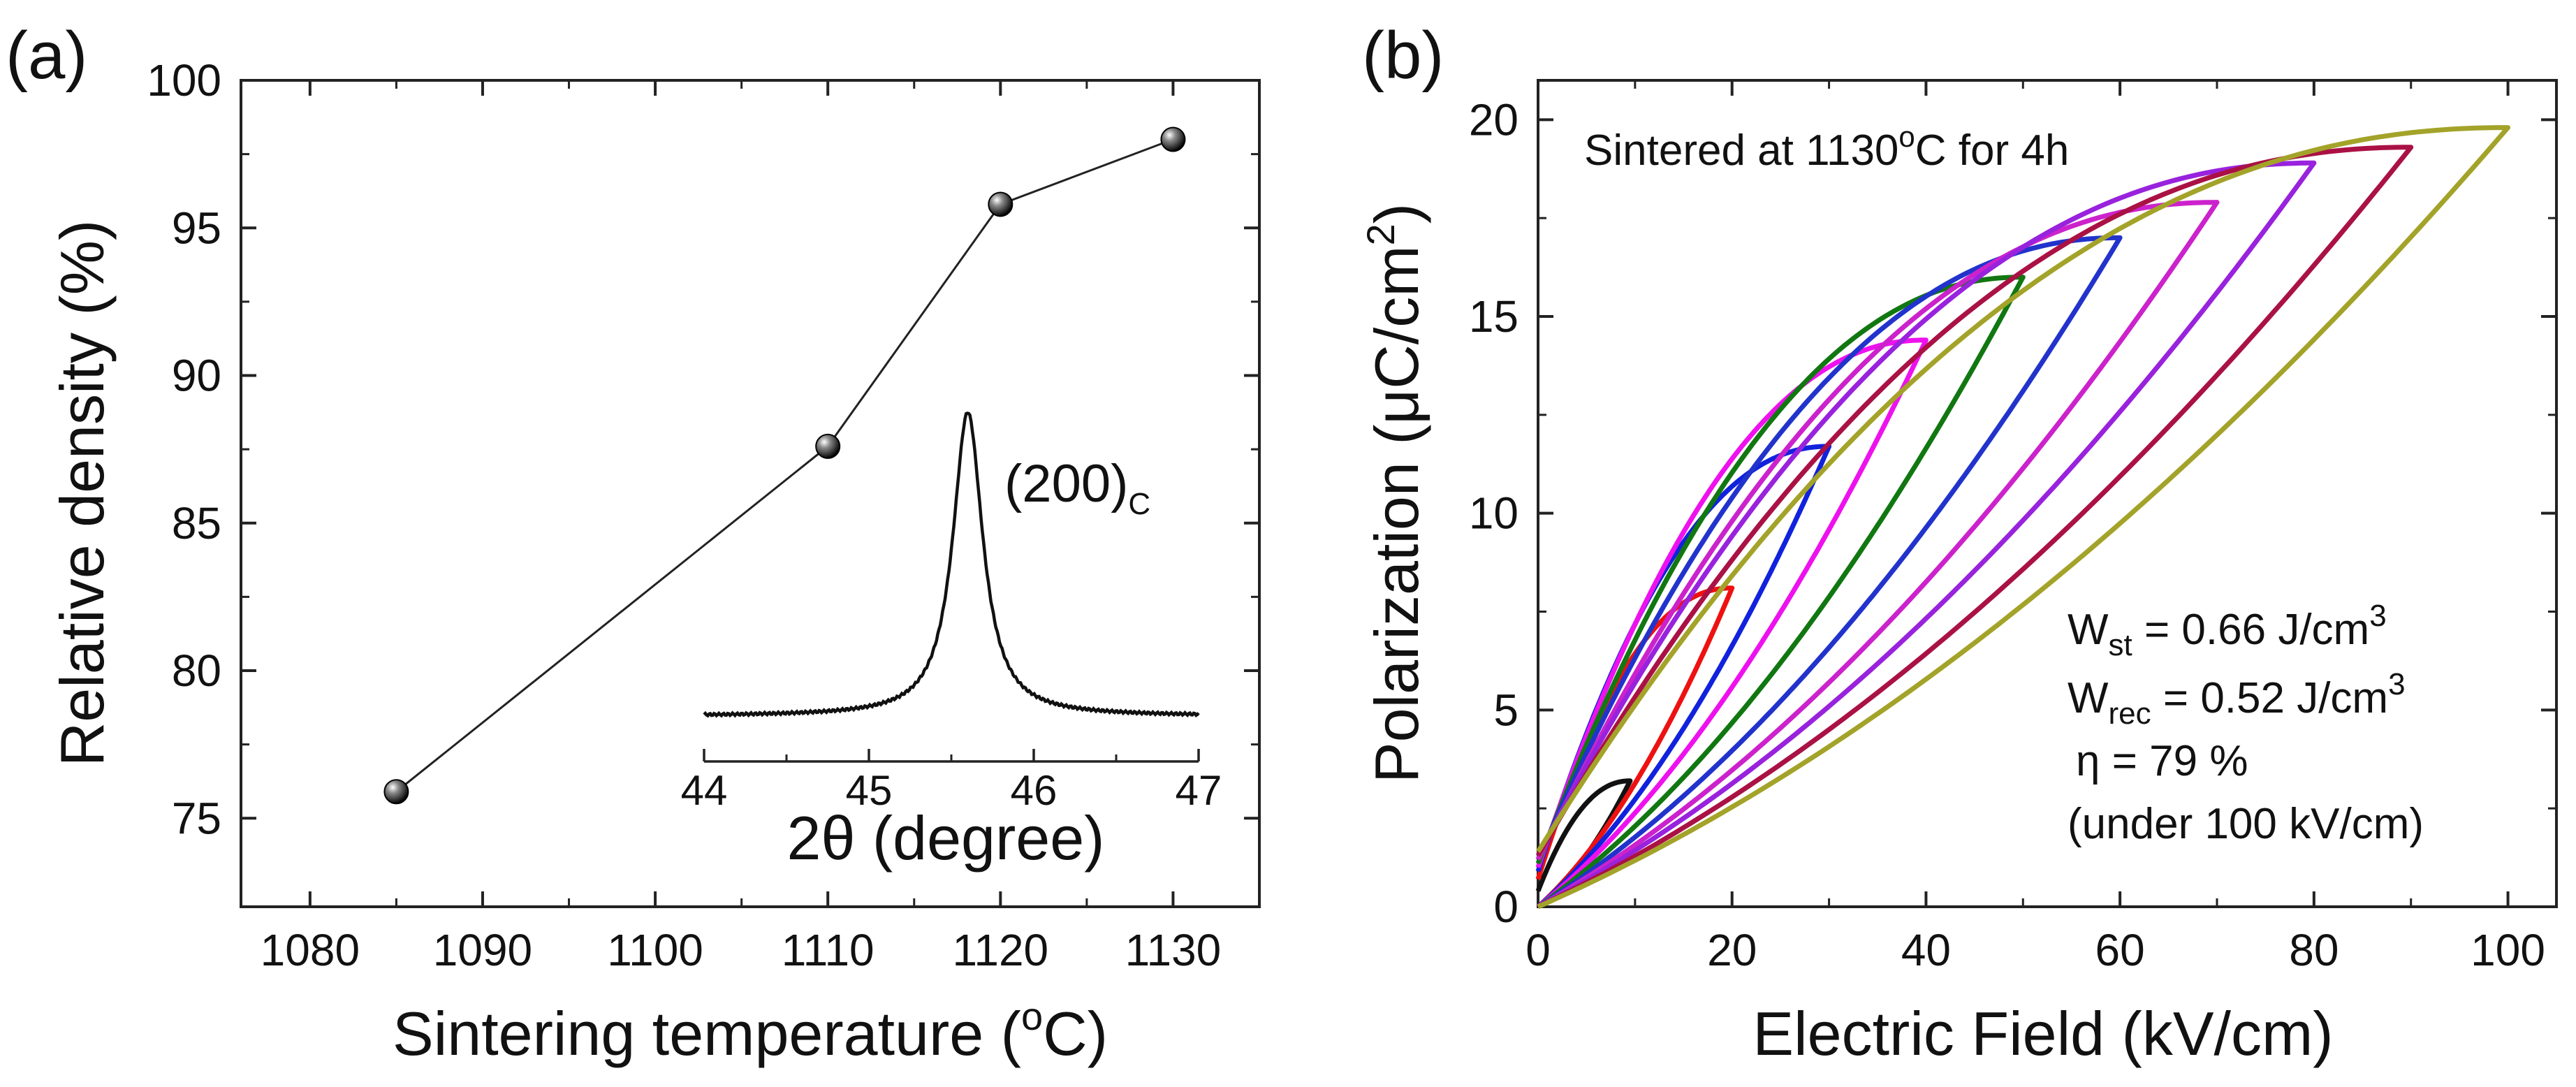  I want to click on inset-x-axis: 44 45 46 47, so click(951, 781).